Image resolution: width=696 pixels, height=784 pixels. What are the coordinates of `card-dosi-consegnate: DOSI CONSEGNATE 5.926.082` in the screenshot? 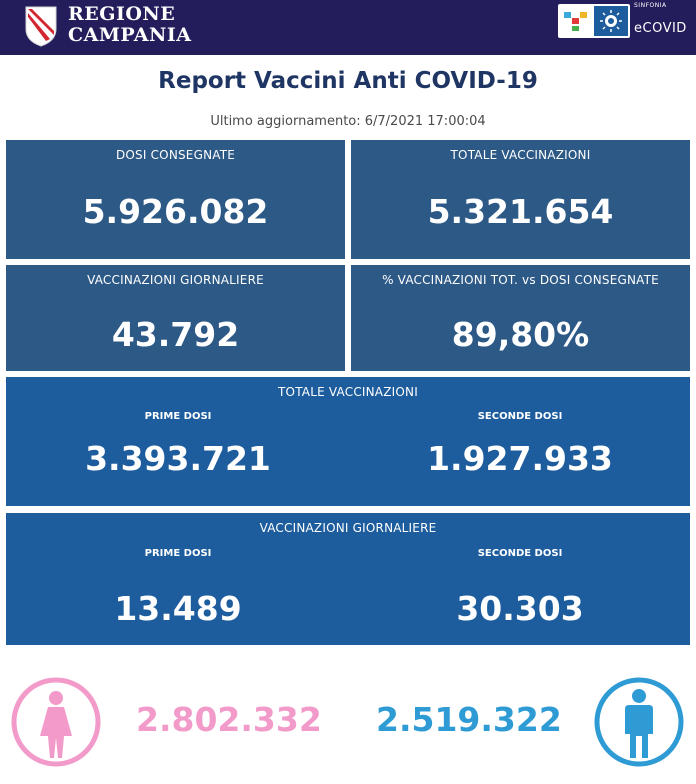 It's located at (175, 199).